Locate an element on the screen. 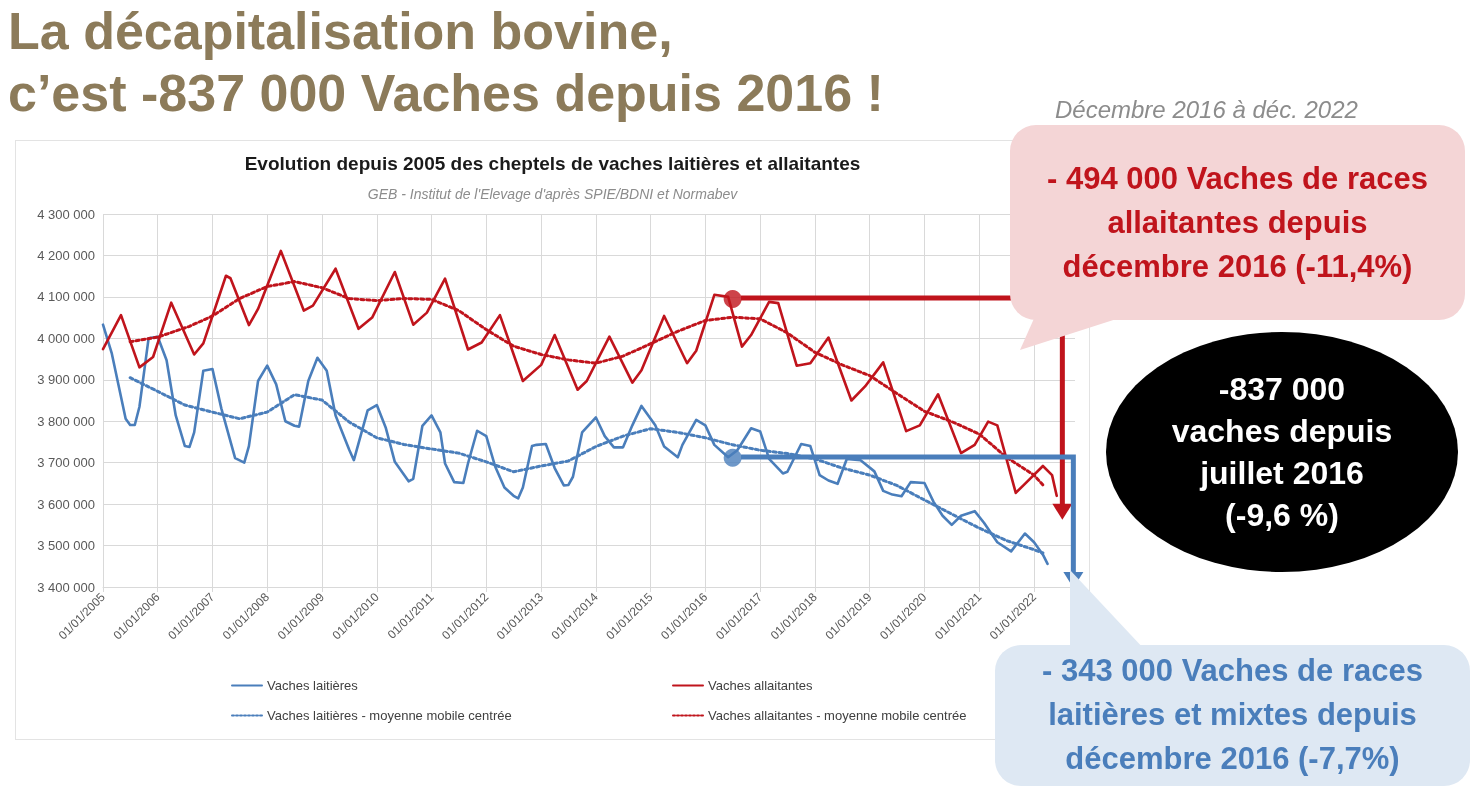 This screenshot has width=1474, height=786. line-series is located at coordinates (586, 465).